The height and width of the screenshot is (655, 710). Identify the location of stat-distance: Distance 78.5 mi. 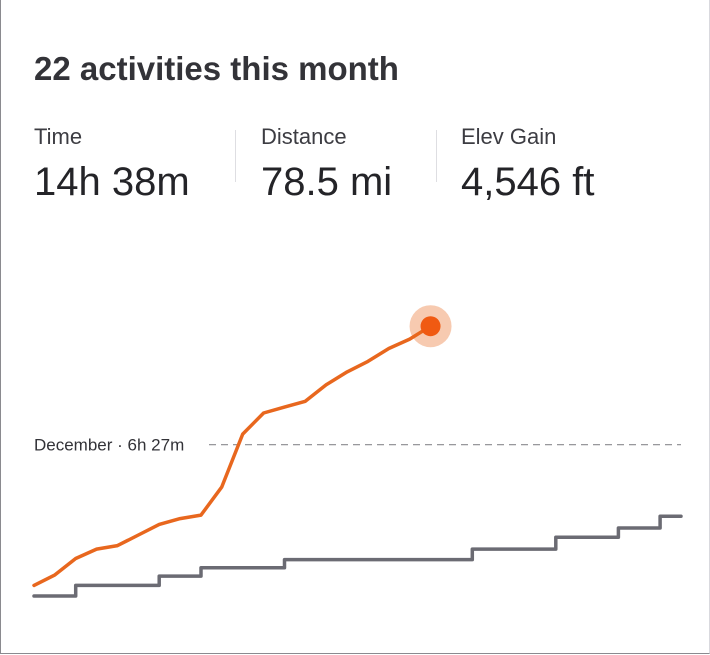
(326, 164).